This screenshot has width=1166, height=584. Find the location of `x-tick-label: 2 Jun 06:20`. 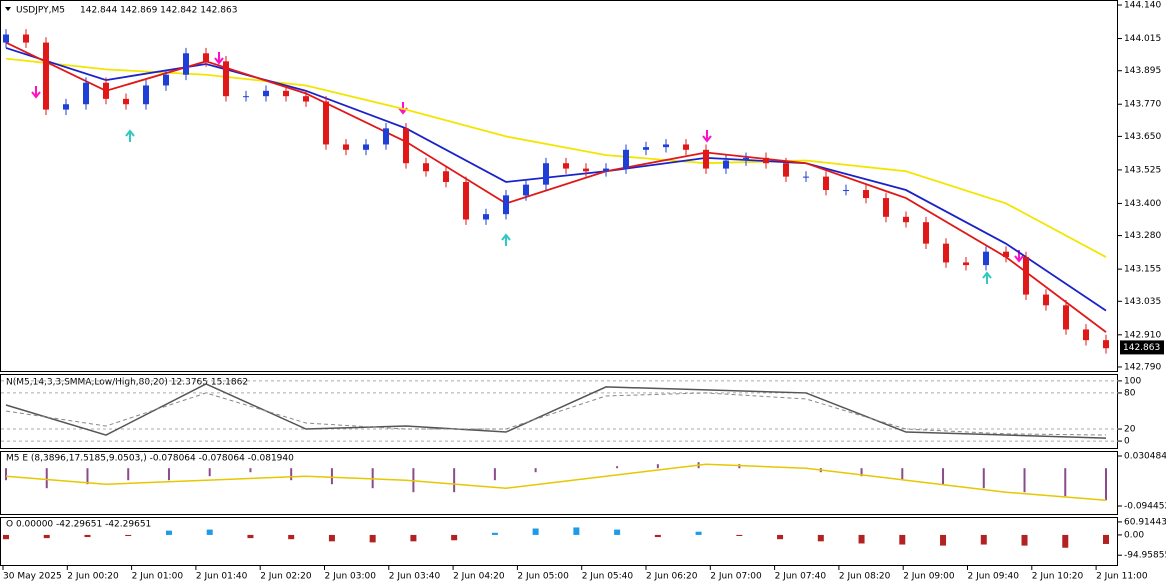

x-tick-label: 2 Jun 06:20 is located at coordinates (672, 577).